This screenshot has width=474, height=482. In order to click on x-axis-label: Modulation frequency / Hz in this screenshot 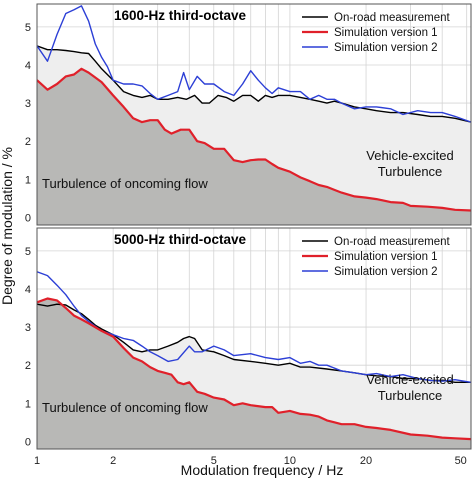, I will do `click(262, 470)`.